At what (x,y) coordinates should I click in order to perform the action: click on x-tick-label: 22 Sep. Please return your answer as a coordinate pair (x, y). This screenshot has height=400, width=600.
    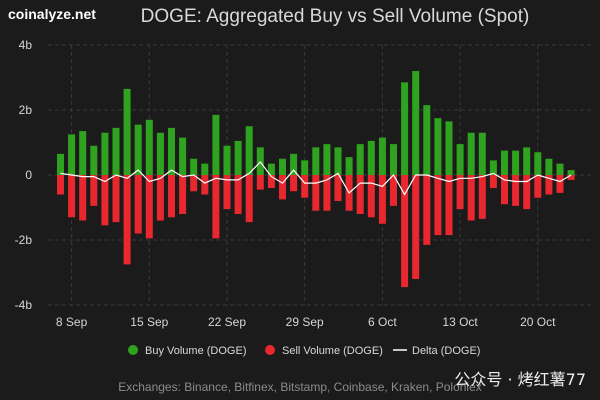
    Looking at the image, I should click on (227, 322).